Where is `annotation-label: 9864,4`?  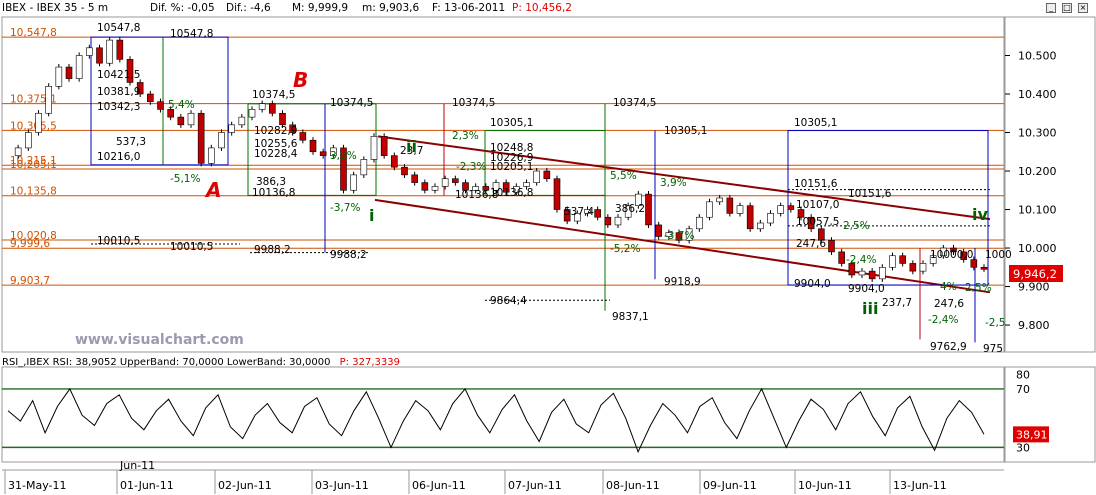
annotation-label: 9864,4 is located at coordinates (508, 301).